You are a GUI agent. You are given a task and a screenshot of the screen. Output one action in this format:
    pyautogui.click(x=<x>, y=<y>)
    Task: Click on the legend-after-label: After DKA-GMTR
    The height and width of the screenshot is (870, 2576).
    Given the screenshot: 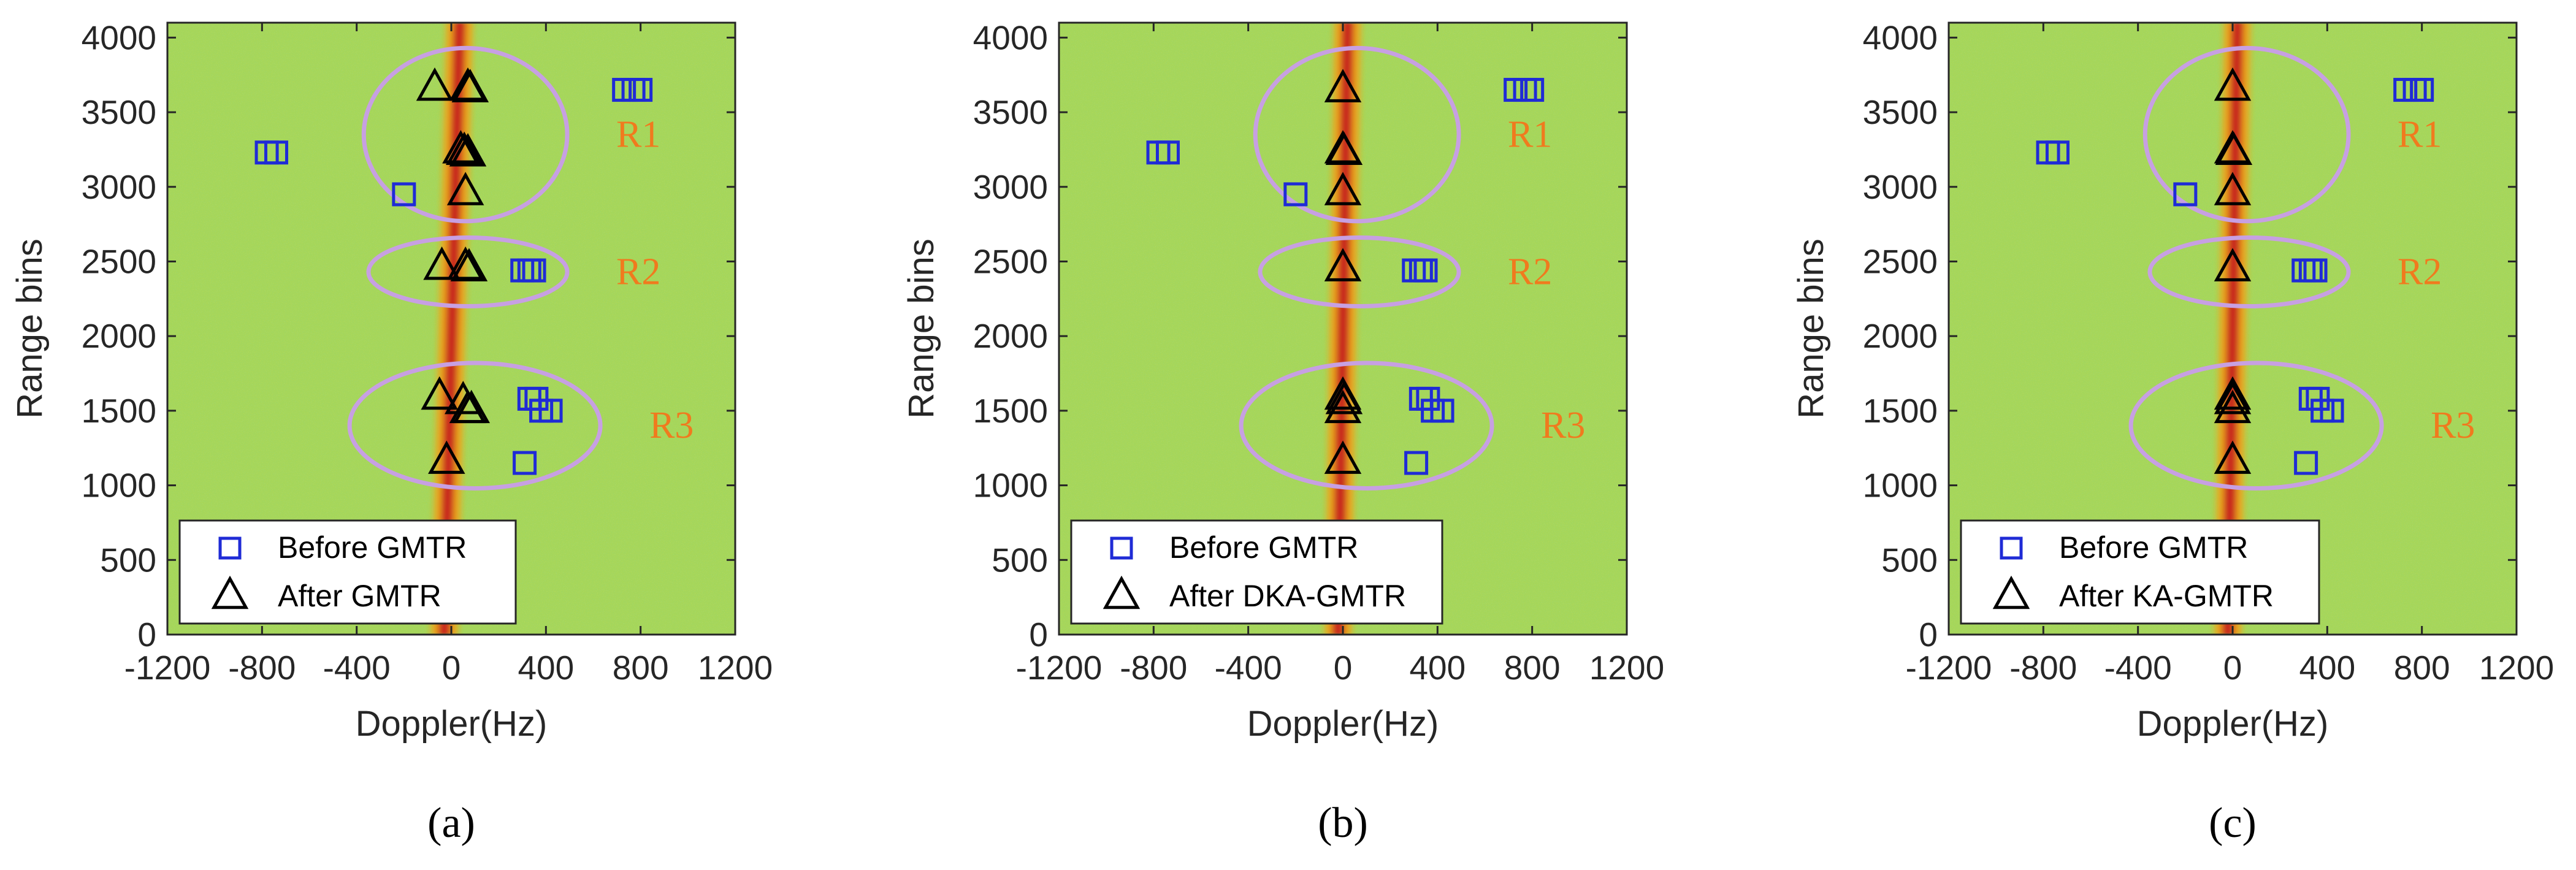 What is the action you would take?
    pyautogui.click(x=1287, y=596)
    